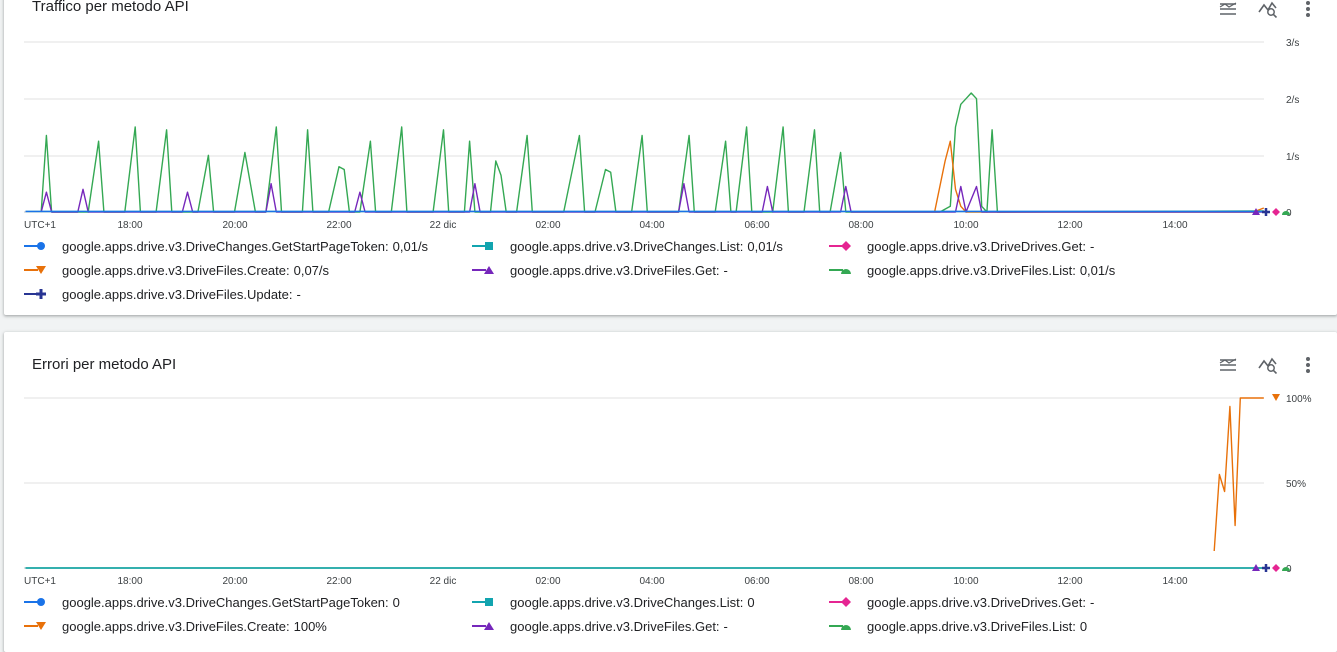 The image size is (1337, 652). Describe the element at coordinates (1292, 100) in the screenshot. I see `y-tick-label: 2/s` at that location.